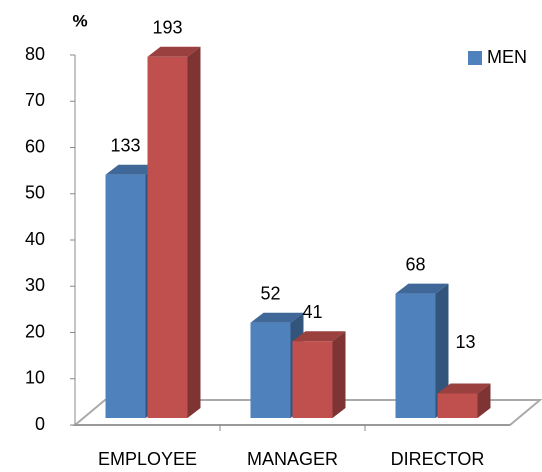 This screenshot has width=542, height=472. I want to click on y-tick-label: 20, so click(35, 331).